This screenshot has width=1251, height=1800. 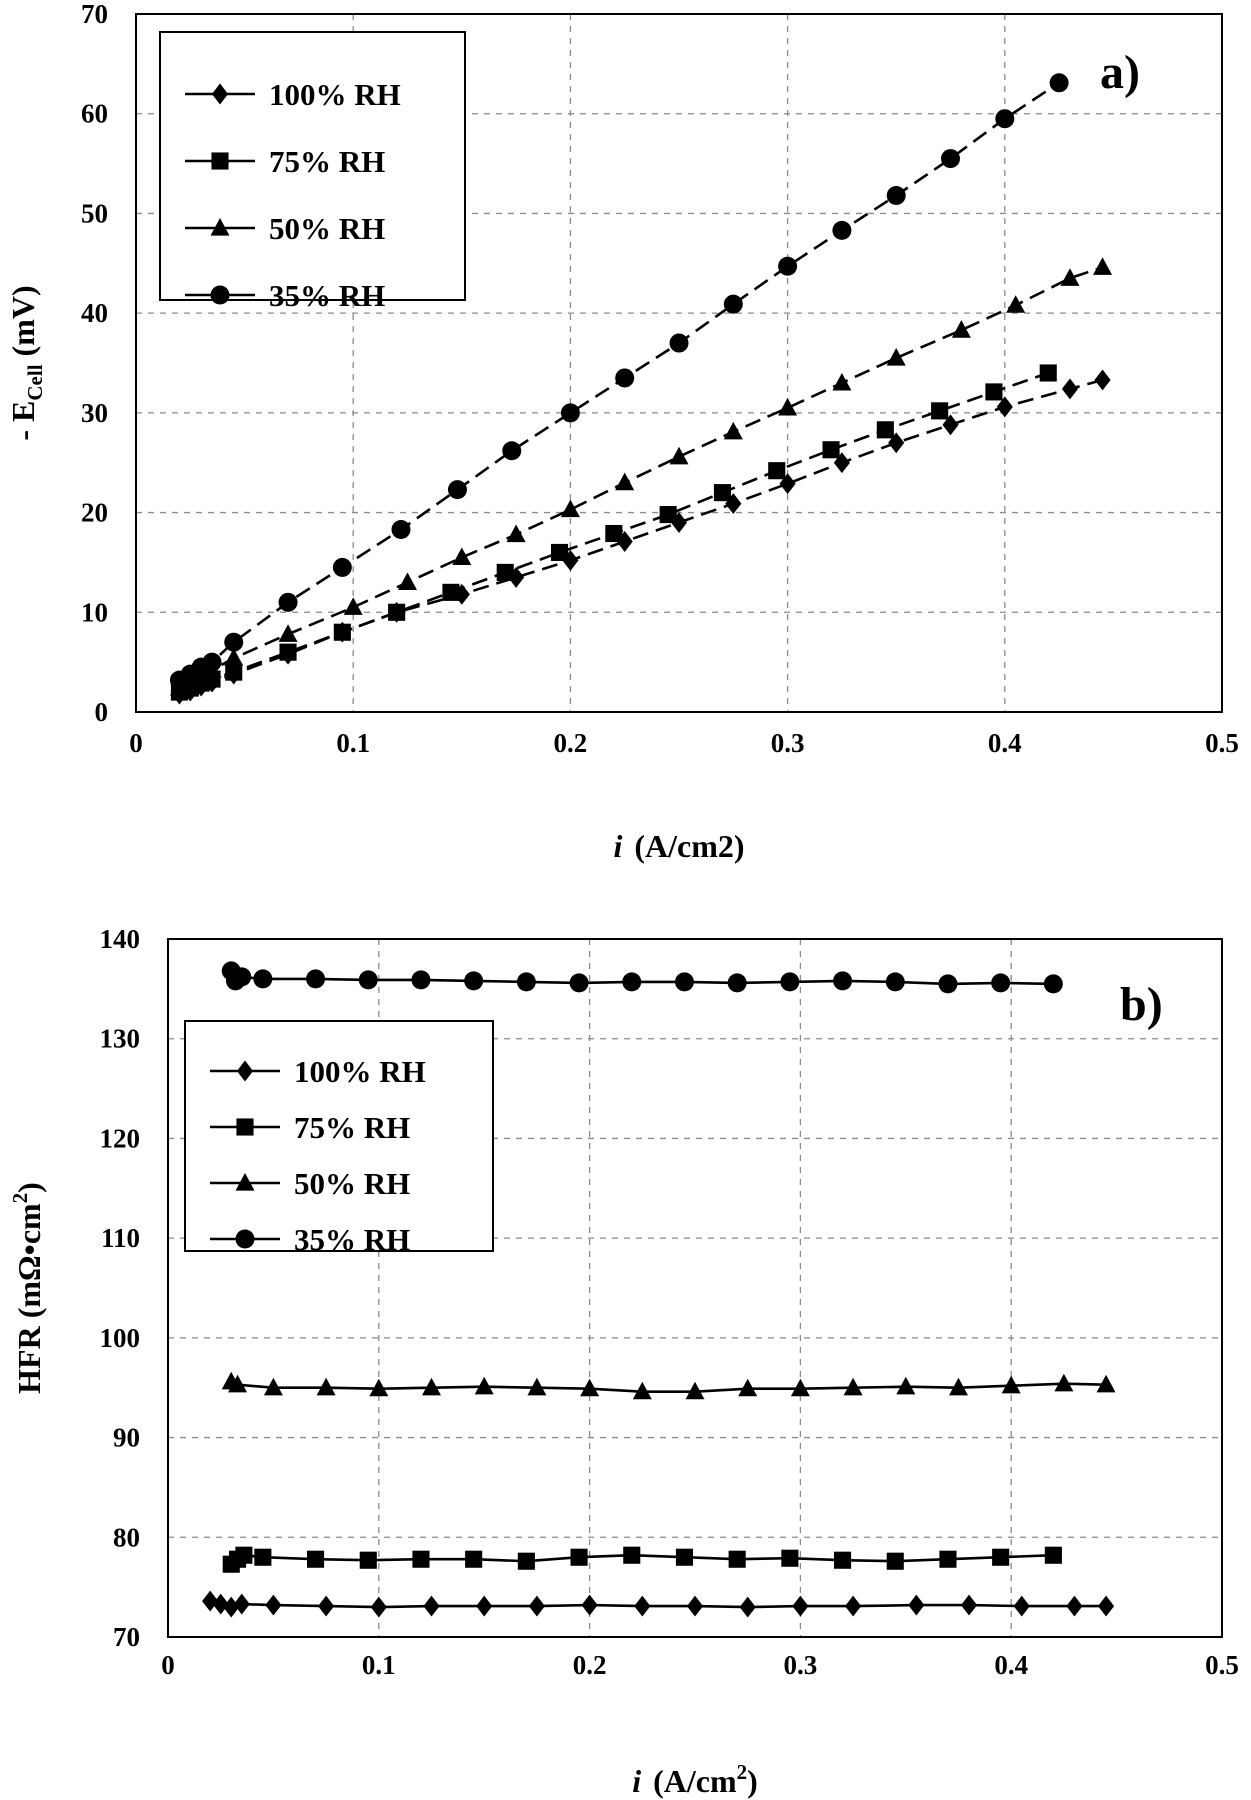 I want to click on panel-a-y-tick-label: 70, so click(x=94, y=14).